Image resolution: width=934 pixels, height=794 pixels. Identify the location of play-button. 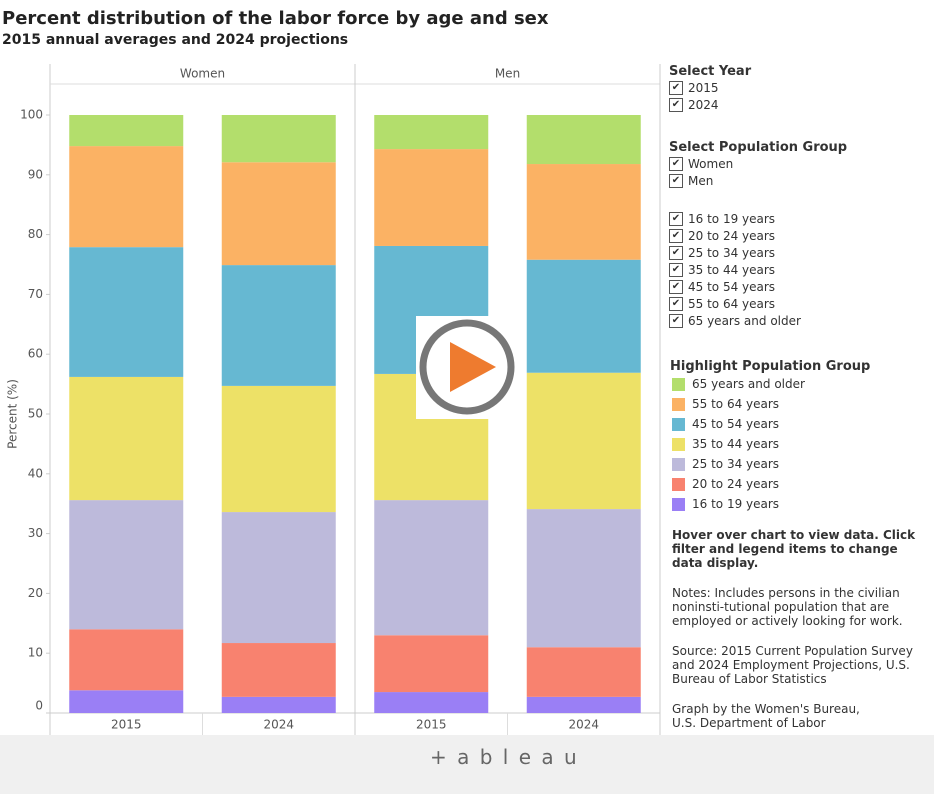
(466, 367).